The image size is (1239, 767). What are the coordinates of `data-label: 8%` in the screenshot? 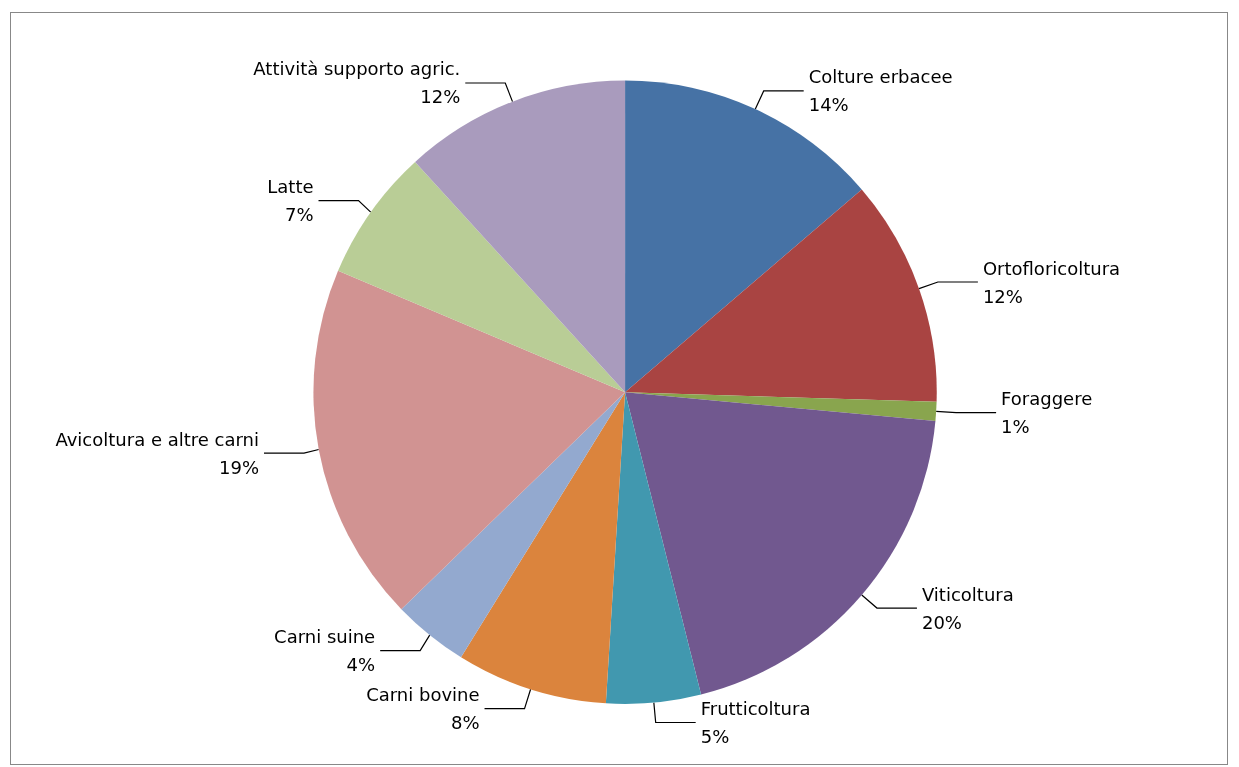 It's located at (465, 723).